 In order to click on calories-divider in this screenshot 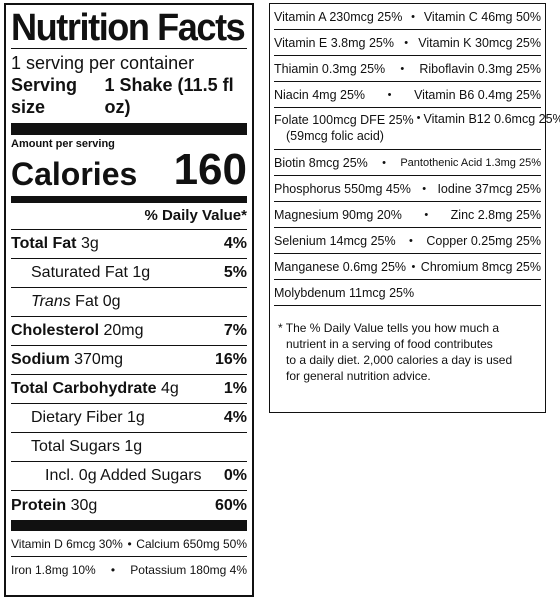, I will do `click(129, 199)`.